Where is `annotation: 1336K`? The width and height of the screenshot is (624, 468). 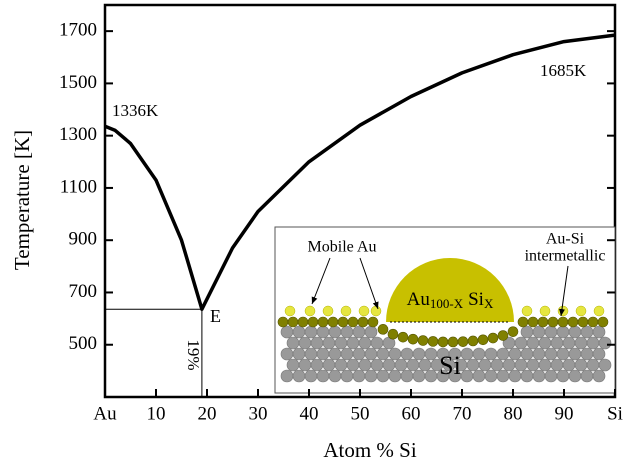
annotation: 1336K is located at coordinates (135, 110).